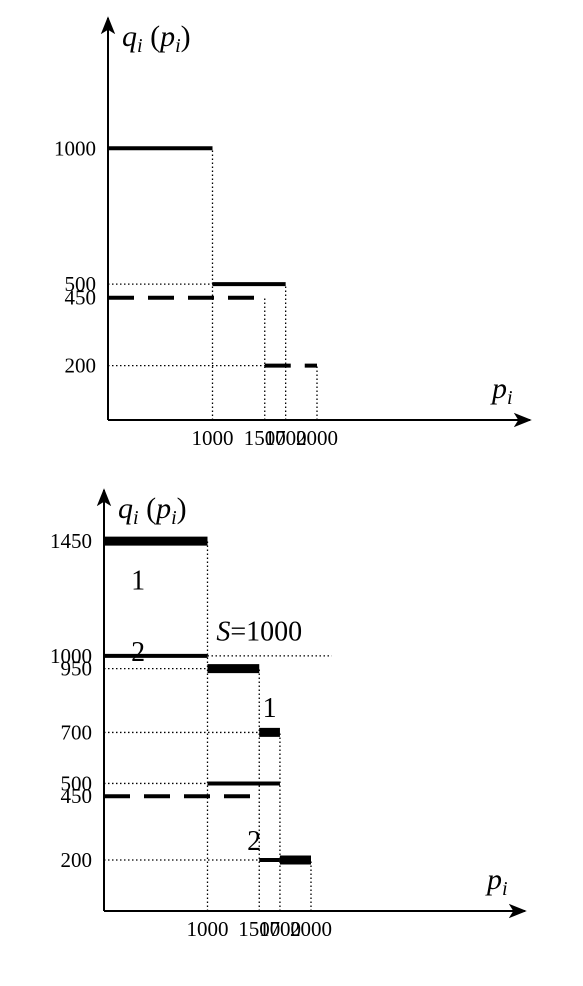 This screenshot has width=583, height=986. Describe the element at coordinates (77, 669) in the screenshot. I see `y-tick-label: 950` at that location.